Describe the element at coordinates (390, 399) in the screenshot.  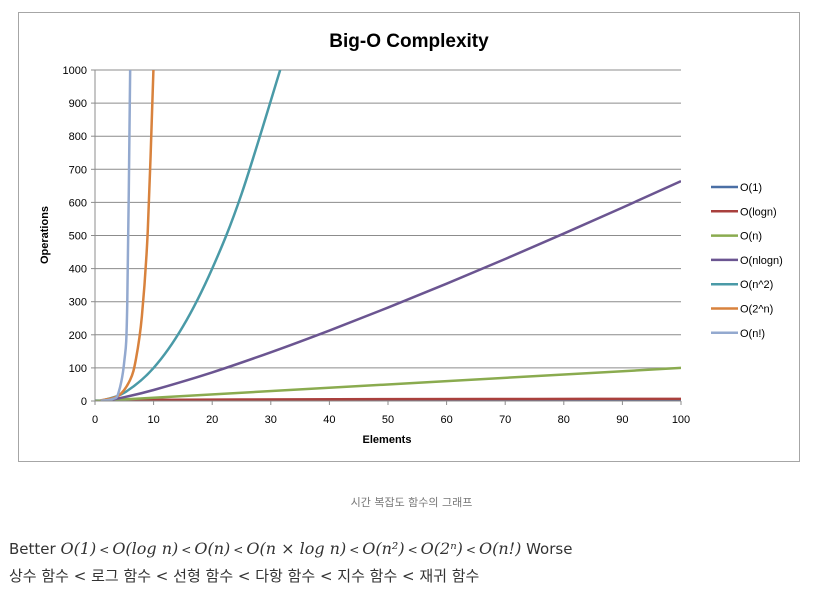
I see `series-line-o-logn-` at that location.